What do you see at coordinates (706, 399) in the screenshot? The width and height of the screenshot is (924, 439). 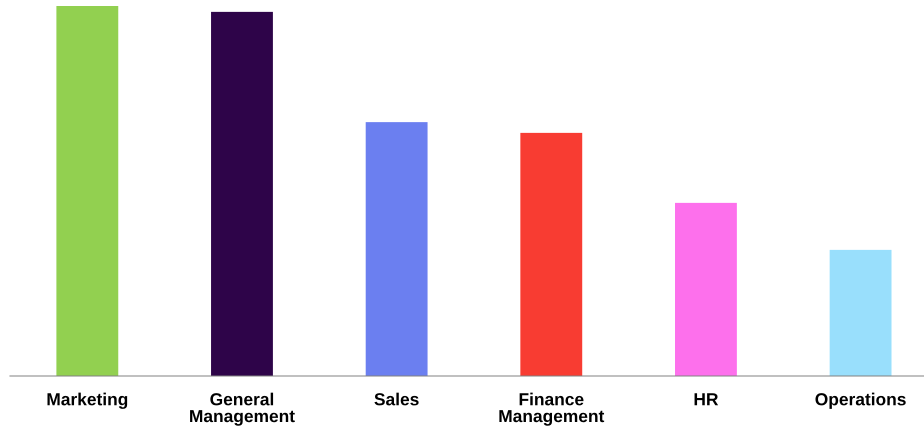 I see `x-tick-label: HR` at bounding box center [706, 399].